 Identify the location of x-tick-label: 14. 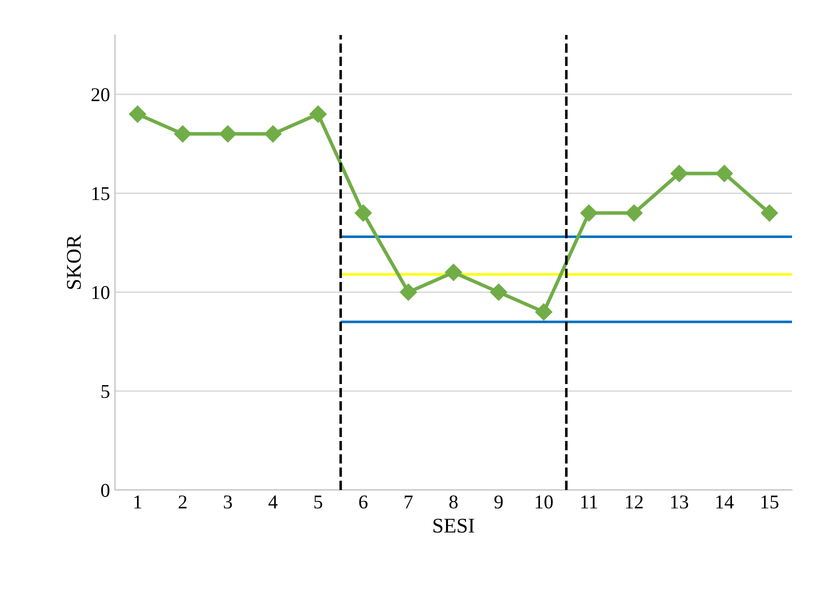
(725, 502).